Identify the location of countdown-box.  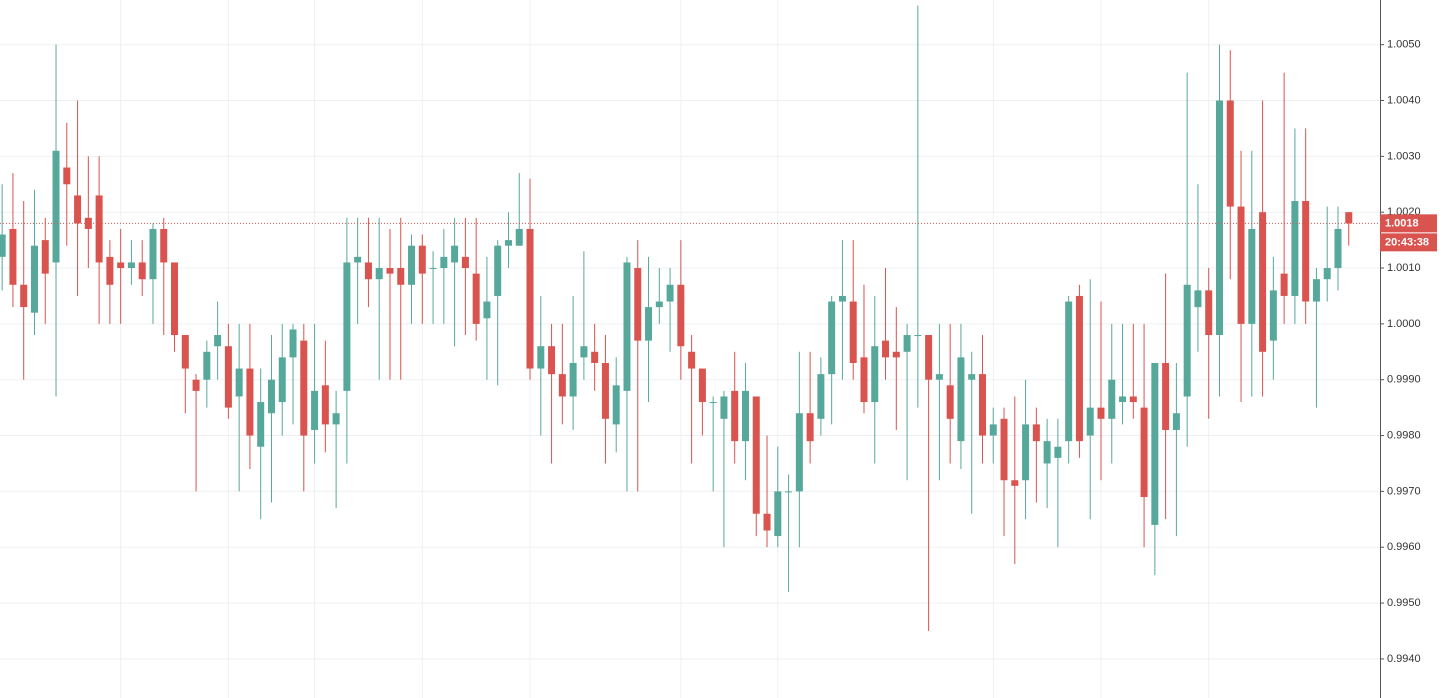
(1408, 242).